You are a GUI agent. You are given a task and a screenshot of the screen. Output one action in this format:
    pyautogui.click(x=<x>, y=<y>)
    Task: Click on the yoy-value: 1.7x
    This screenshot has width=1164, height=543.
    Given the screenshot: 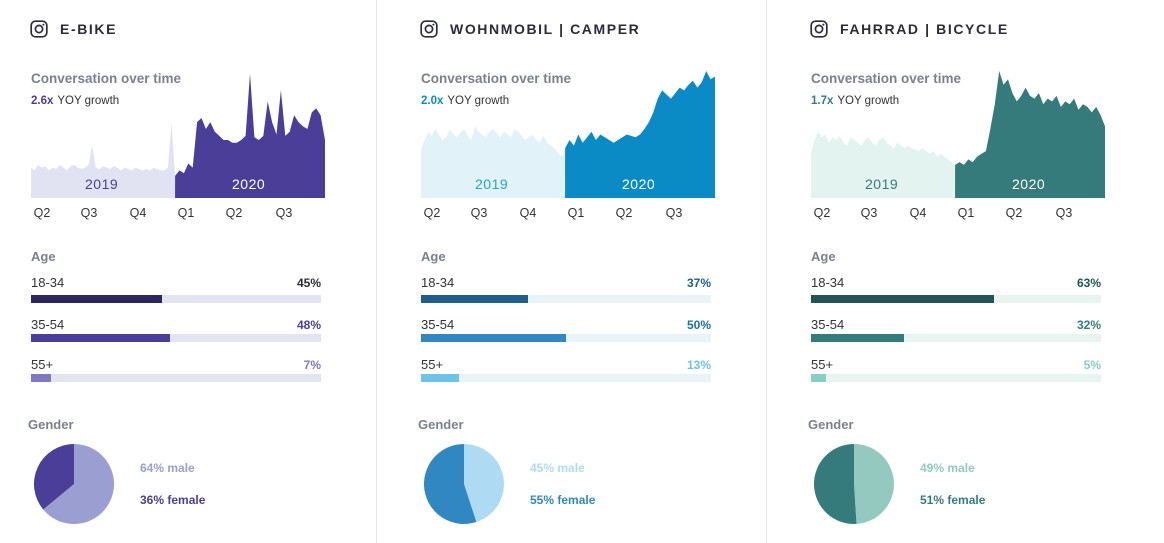 What is the action you would take?
    pyautogui.click(x=822, y=101)
    